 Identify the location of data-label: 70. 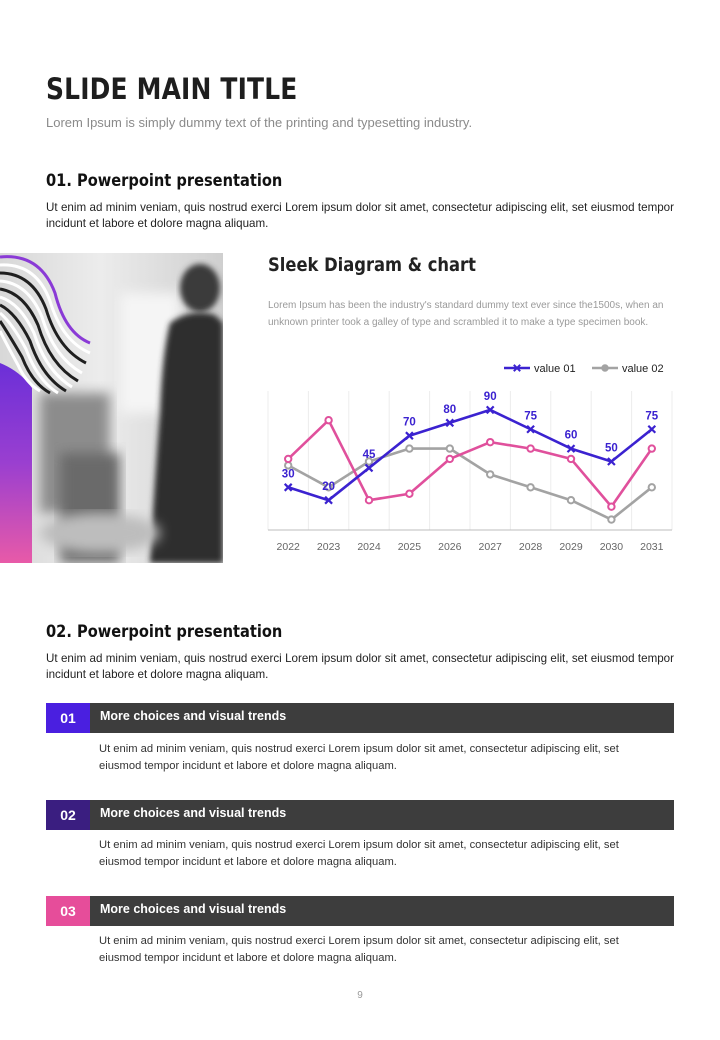
(409, 423).